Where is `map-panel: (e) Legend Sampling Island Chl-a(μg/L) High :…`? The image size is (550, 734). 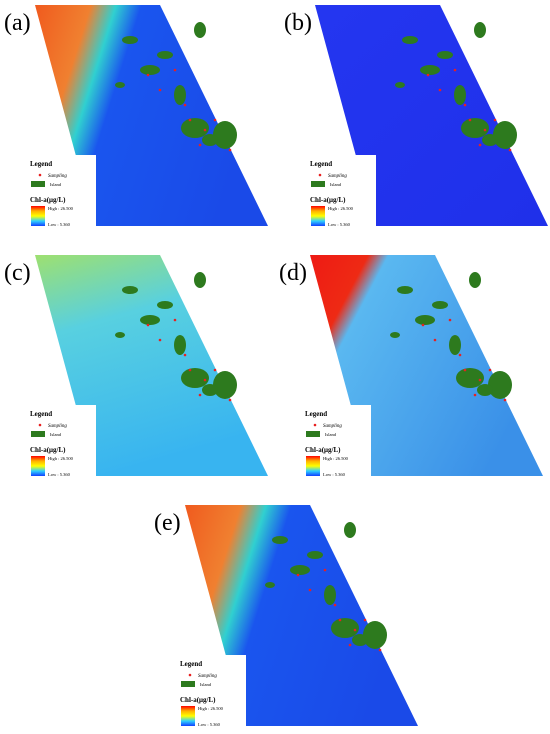 map-panel: (e) Legend Sampling Island Chl-a(μg/L) High :… is located at coordinates (286, 617).